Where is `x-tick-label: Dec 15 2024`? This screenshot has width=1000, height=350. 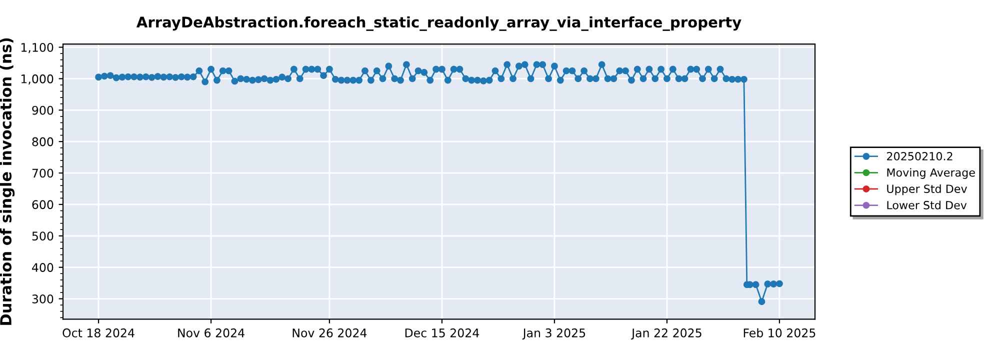
x-tick-label: Dec 15 2024 is located at coordinates (442, 333).